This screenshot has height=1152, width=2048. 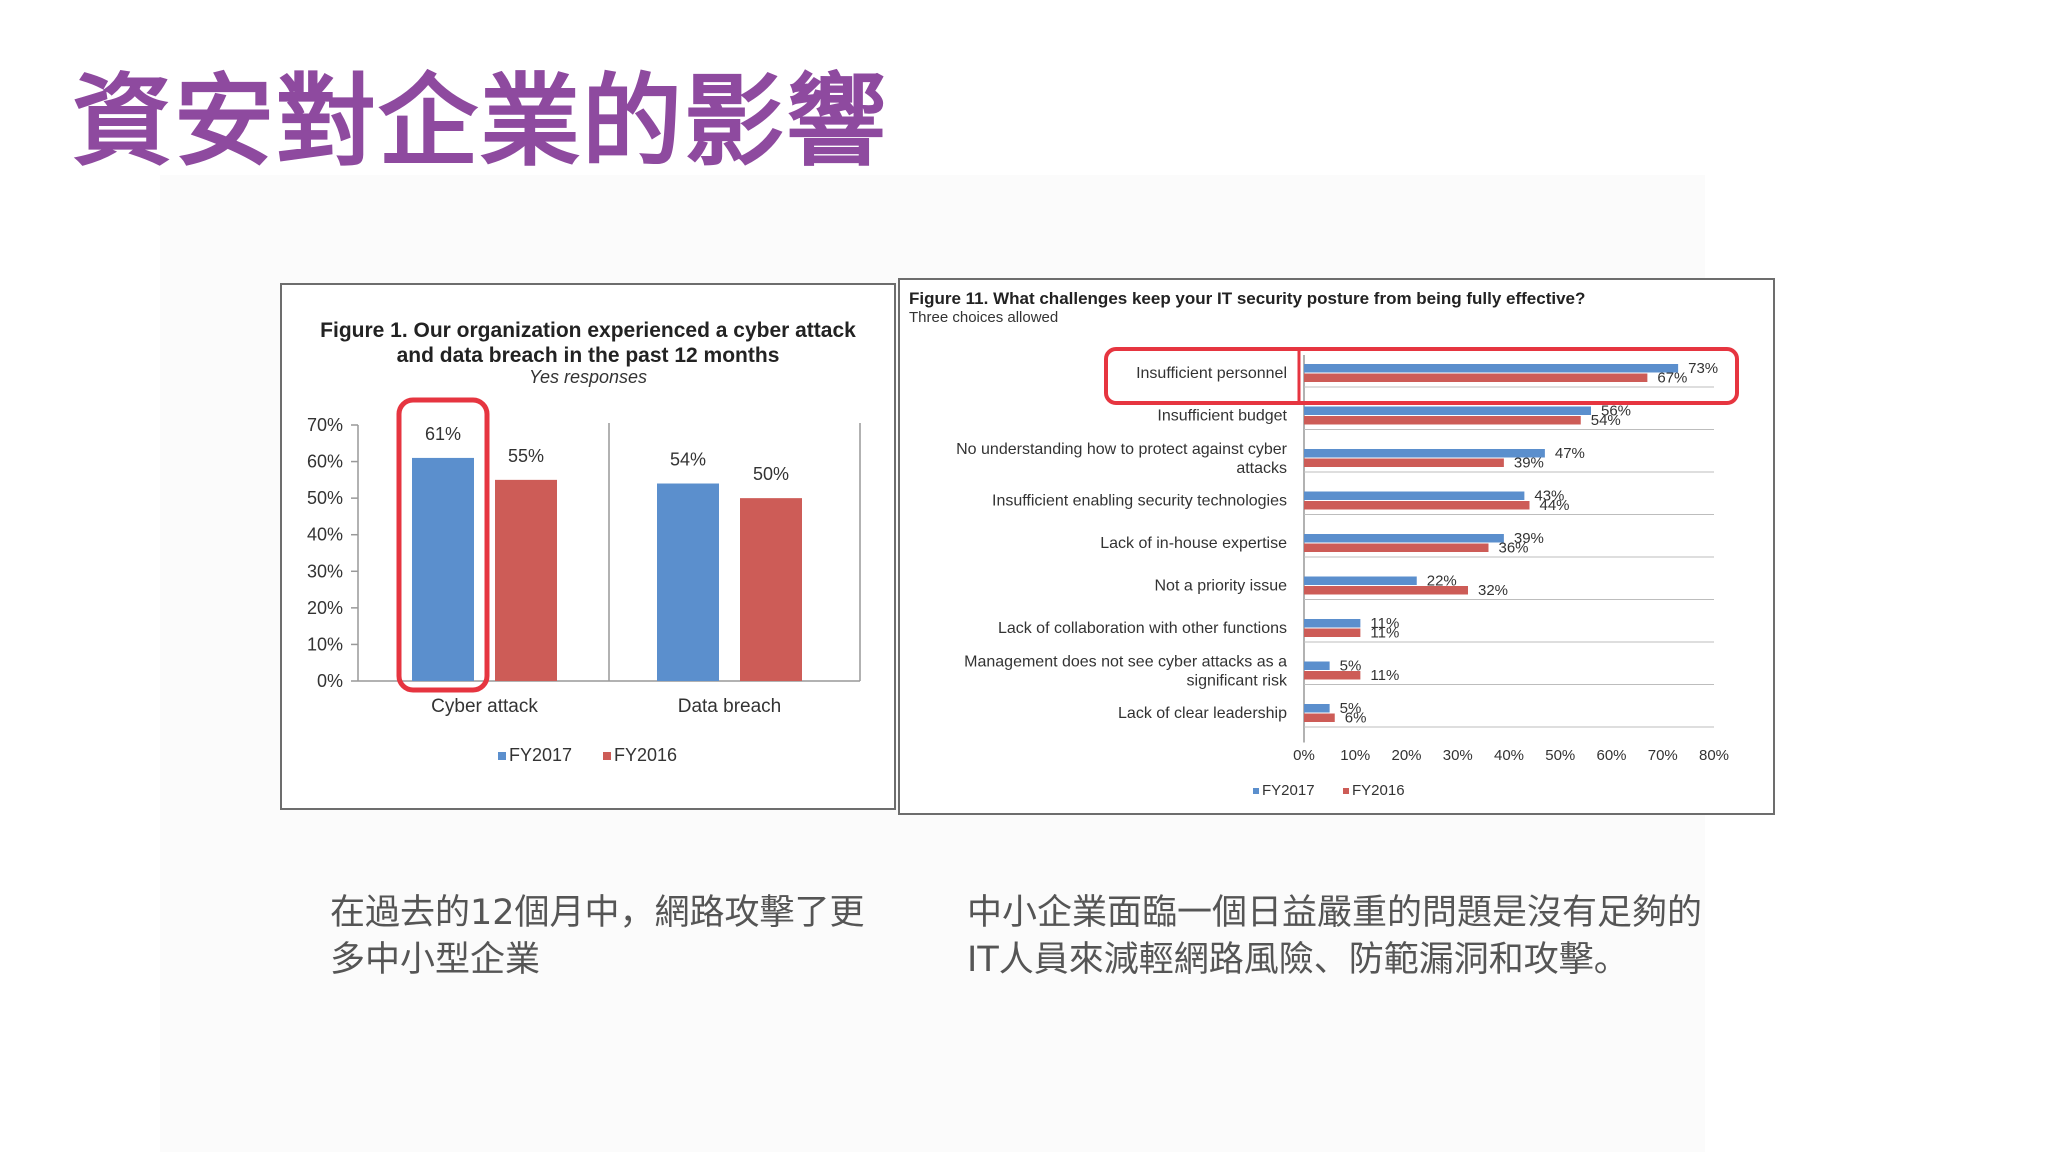 I want to click on fig1-legend-label: FY2017, so click(x=540, y=755).